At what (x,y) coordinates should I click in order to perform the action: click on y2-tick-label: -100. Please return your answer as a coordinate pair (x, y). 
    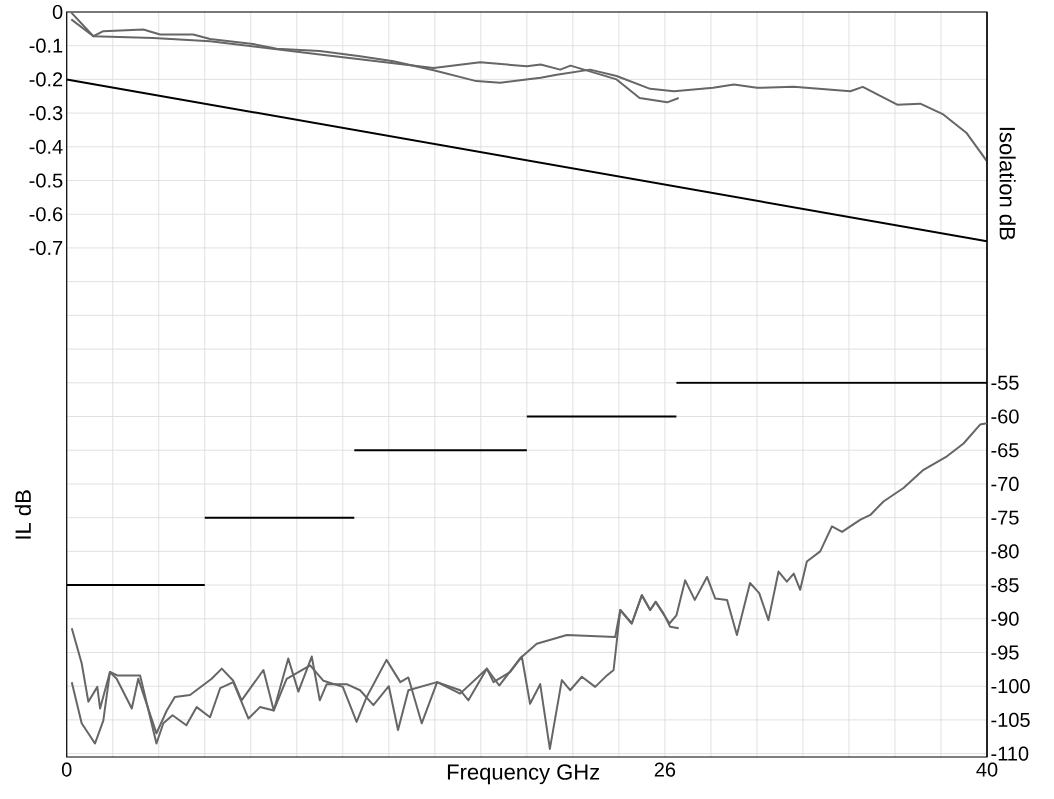
    Looking at the image, I should click on (1010, 686).